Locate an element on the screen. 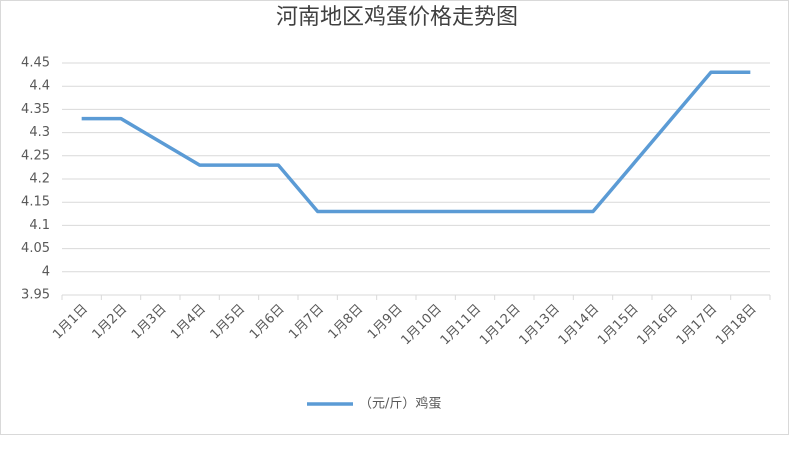  y-tick-label: 4.25 is located at coordinates (35, 155).